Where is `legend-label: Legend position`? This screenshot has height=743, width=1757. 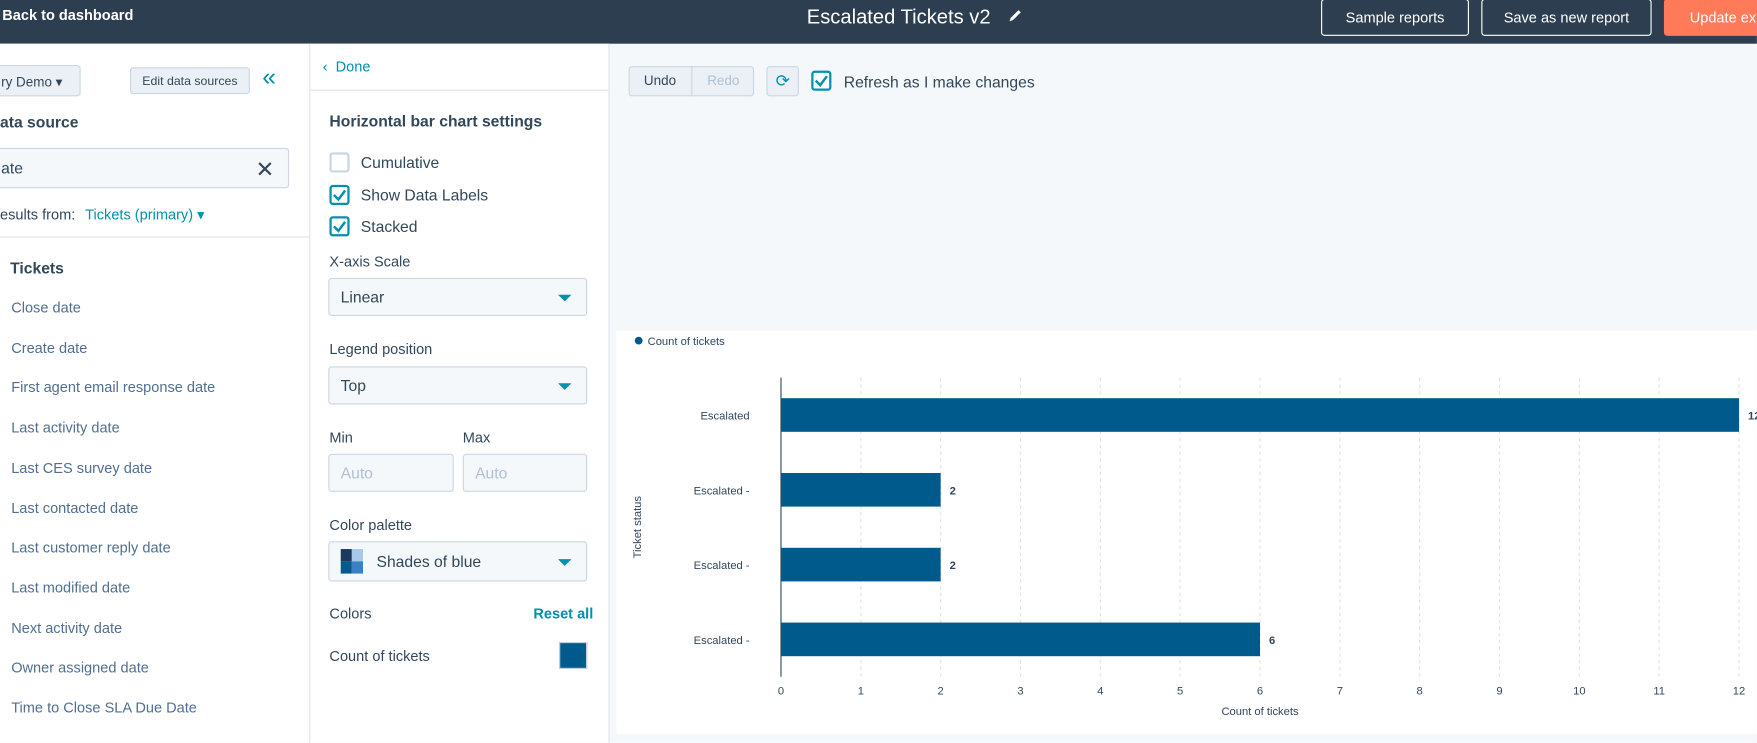 legend-label: Legend position is located at coordinates (381, 349).